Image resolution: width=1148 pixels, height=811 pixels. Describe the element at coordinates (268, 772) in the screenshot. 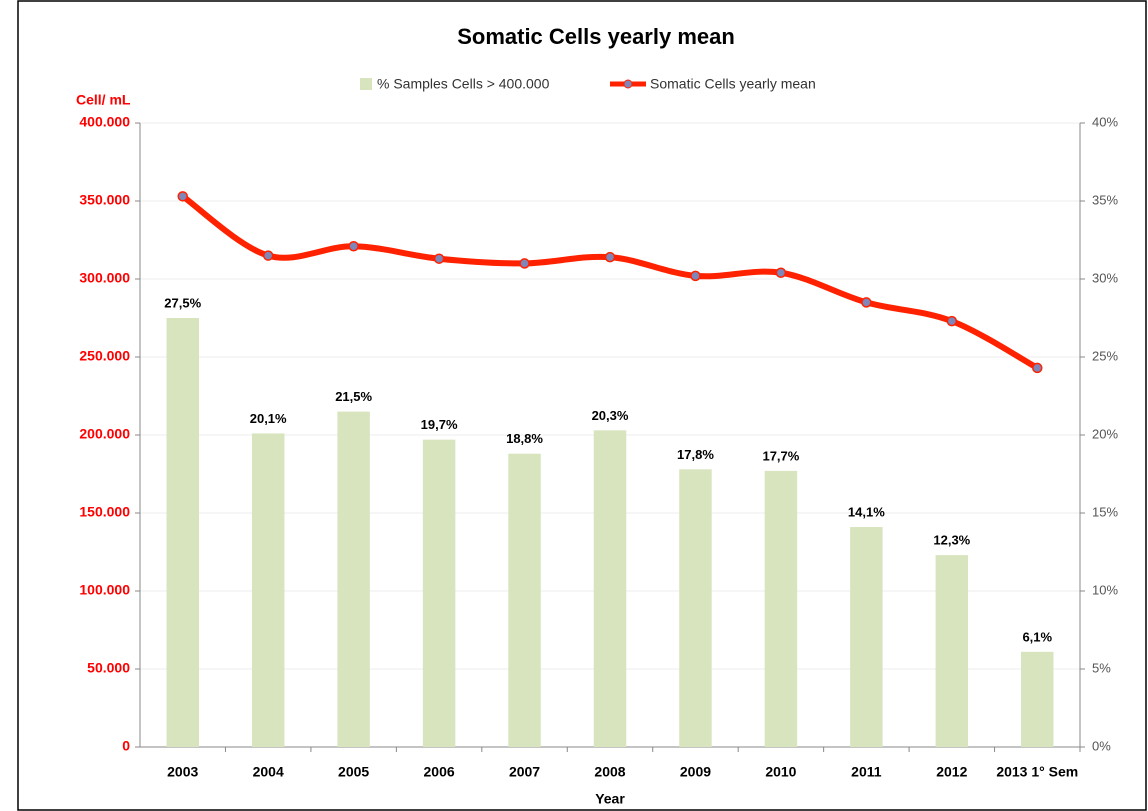

I see `x-tick-label: 2004` at that location.